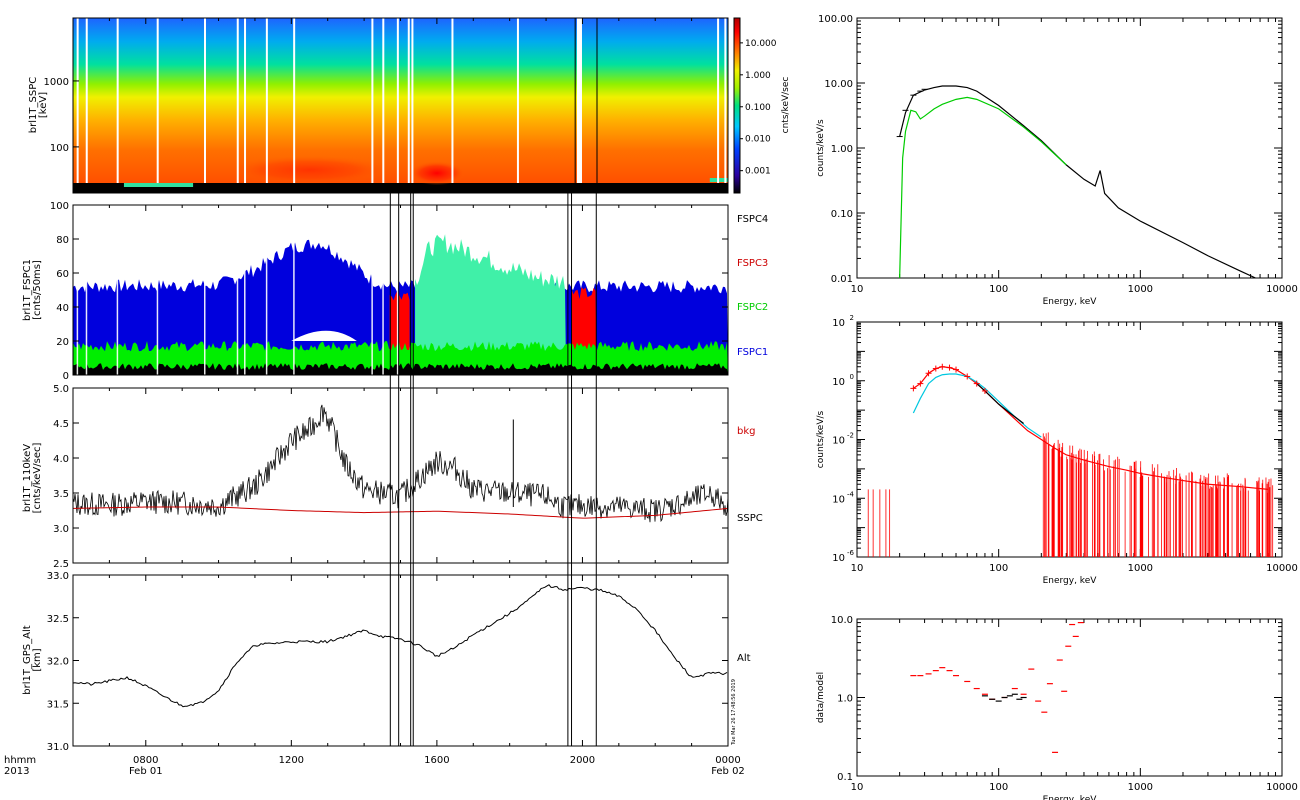  What do you see at coordinates (821, 697) in the screenshot?
I see `data-model-ratio-ylabel: data/model` at bounding box center [821, 697].